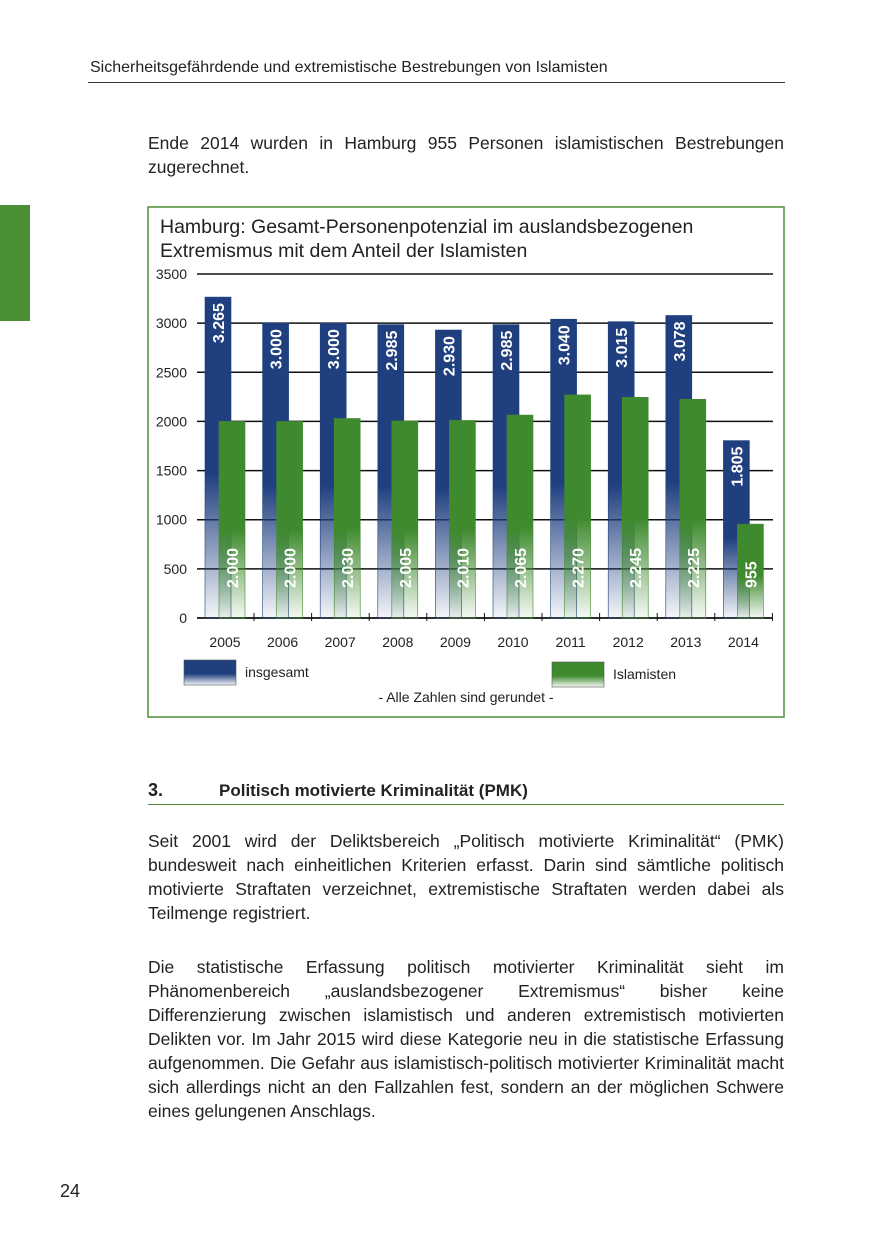 This screenshot has height=1241, width=875. I want to click on y-tick-label: 500, so click(176, 569).